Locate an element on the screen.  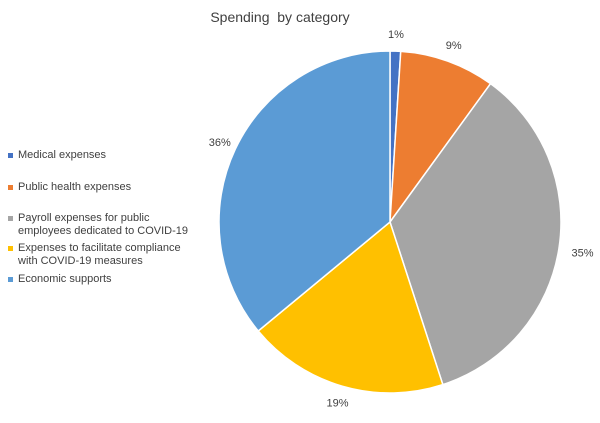
legend-item-medical: Medical expenses is located at coordinates (57, 155).